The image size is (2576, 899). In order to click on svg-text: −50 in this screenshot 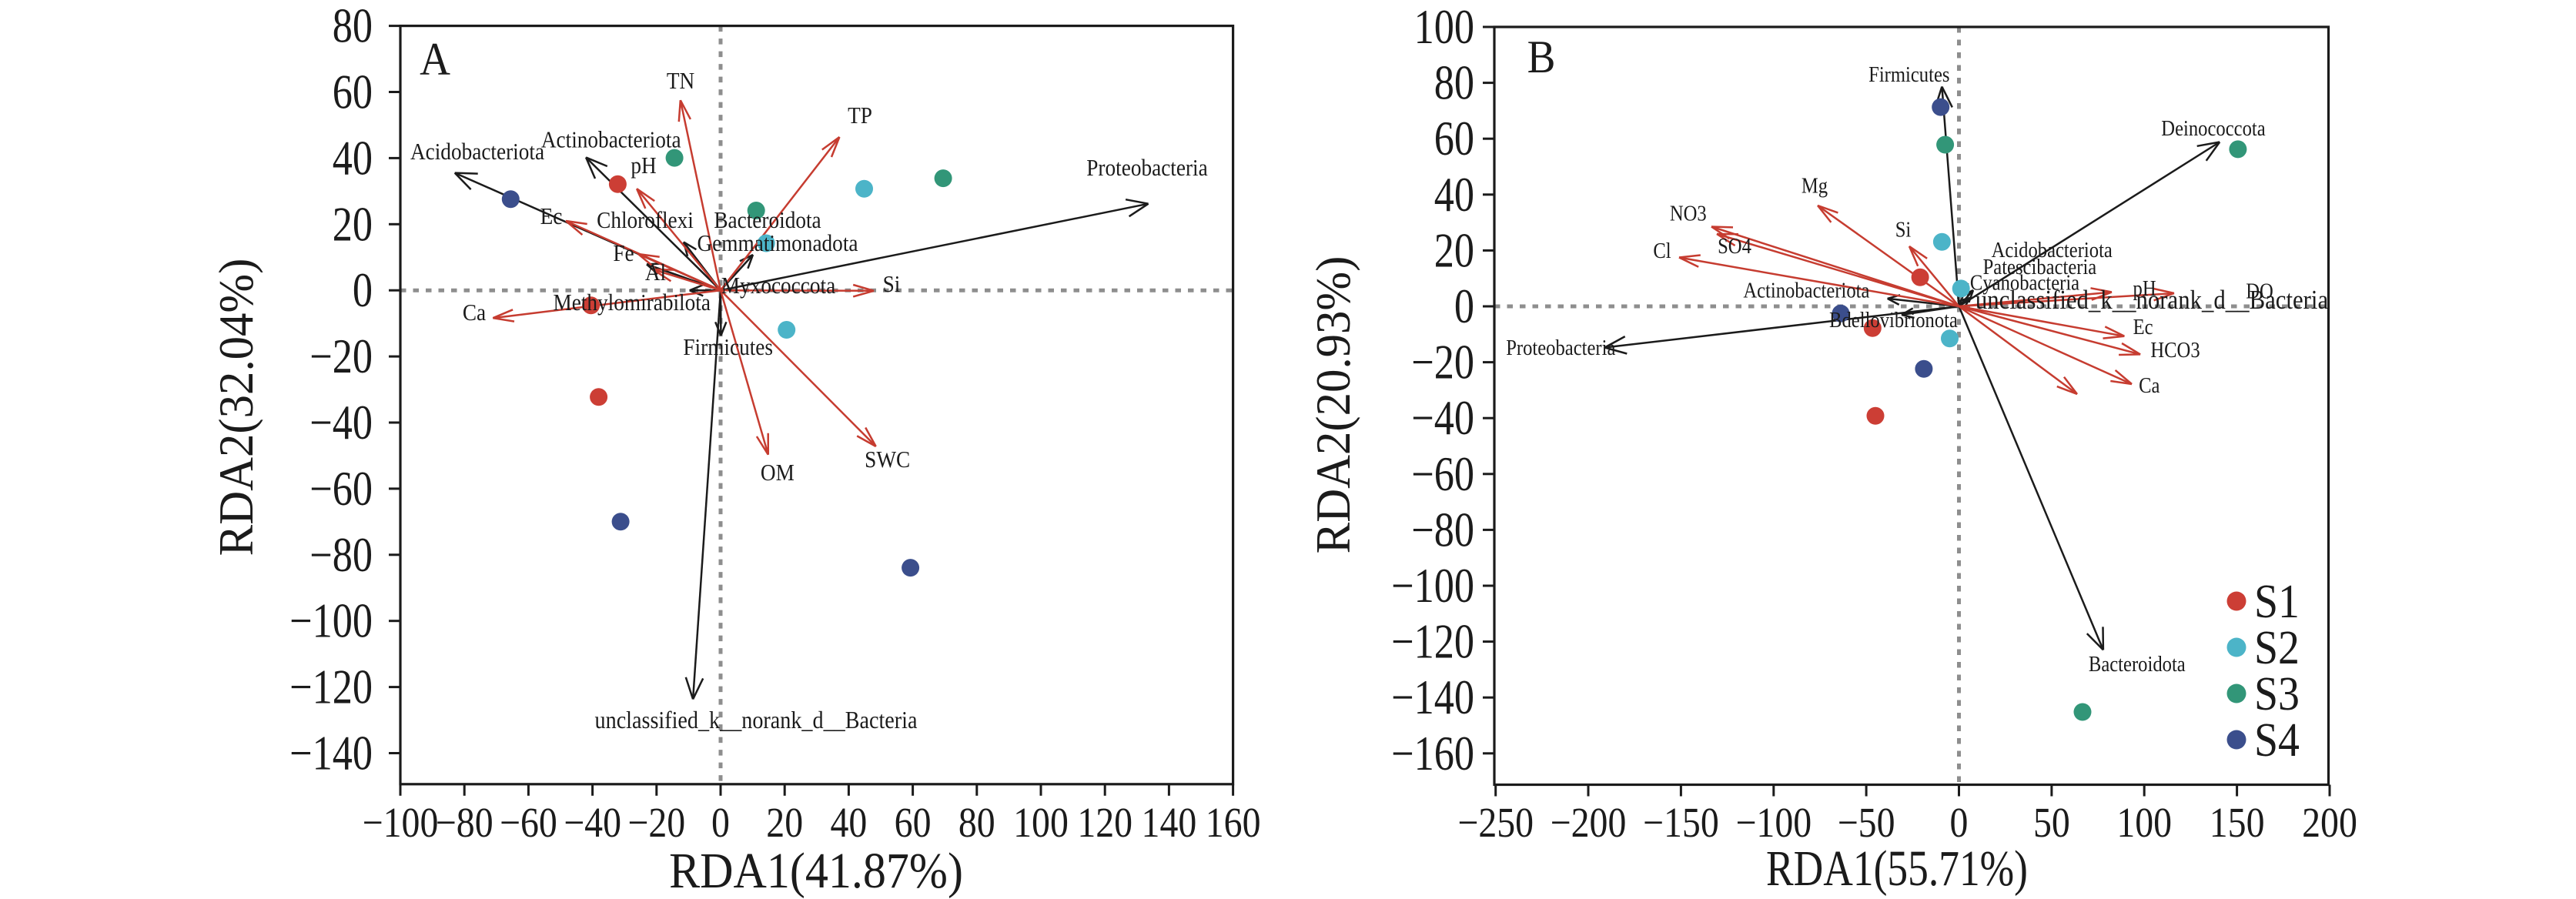, I will do `click(1866, 823)`.